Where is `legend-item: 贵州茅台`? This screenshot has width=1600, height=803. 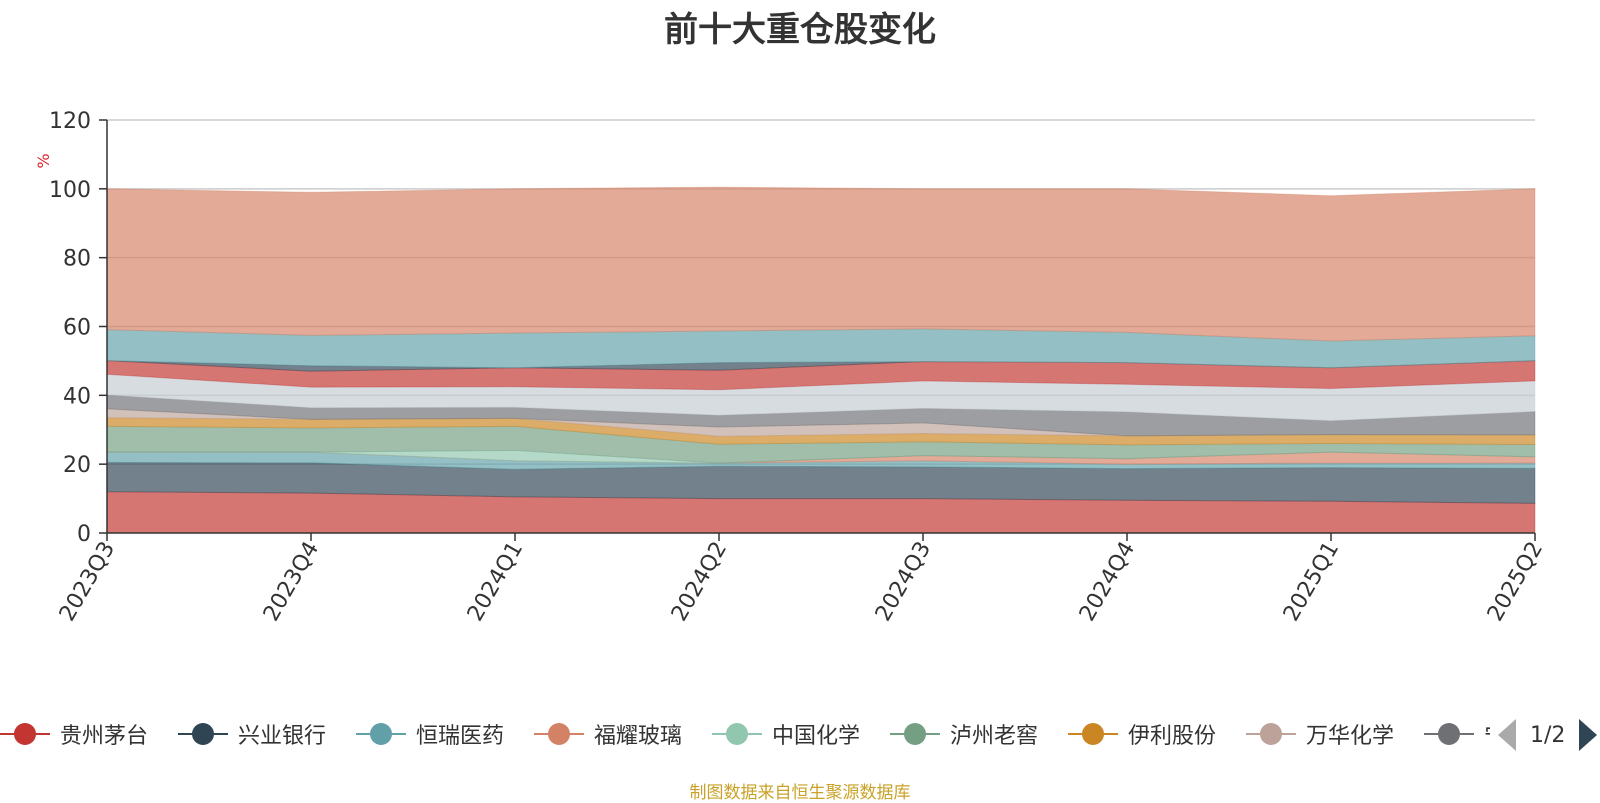
legend-item: 贵州茅台 is located at coordinates (74, 734).